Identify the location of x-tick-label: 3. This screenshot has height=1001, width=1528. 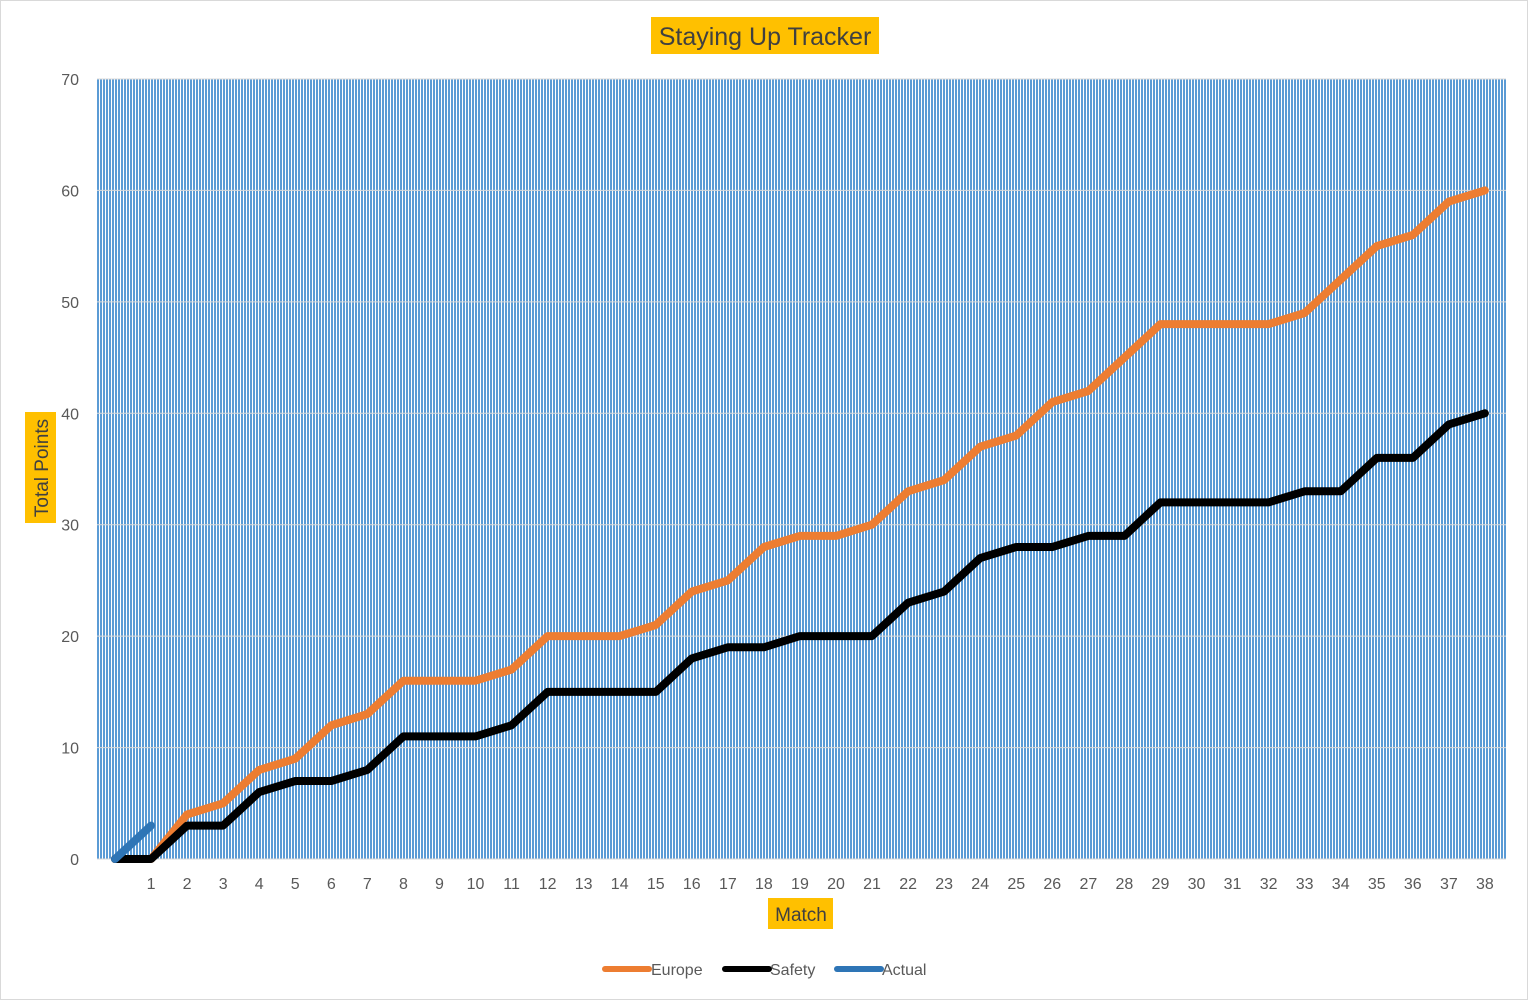
(223, 884).